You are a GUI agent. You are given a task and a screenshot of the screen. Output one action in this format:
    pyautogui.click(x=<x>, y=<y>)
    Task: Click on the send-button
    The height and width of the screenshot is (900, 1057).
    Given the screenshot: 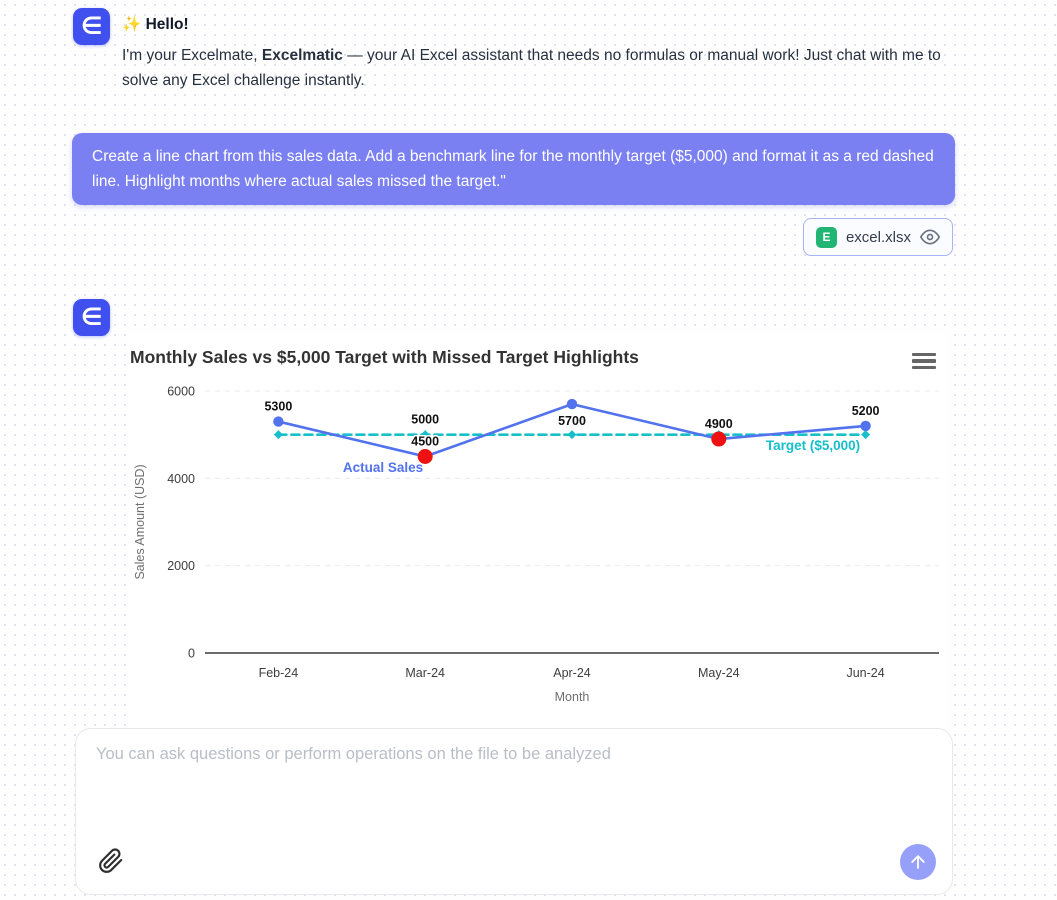 What is the action you would take?
    pyautogui.click(x=918, y=862)
    